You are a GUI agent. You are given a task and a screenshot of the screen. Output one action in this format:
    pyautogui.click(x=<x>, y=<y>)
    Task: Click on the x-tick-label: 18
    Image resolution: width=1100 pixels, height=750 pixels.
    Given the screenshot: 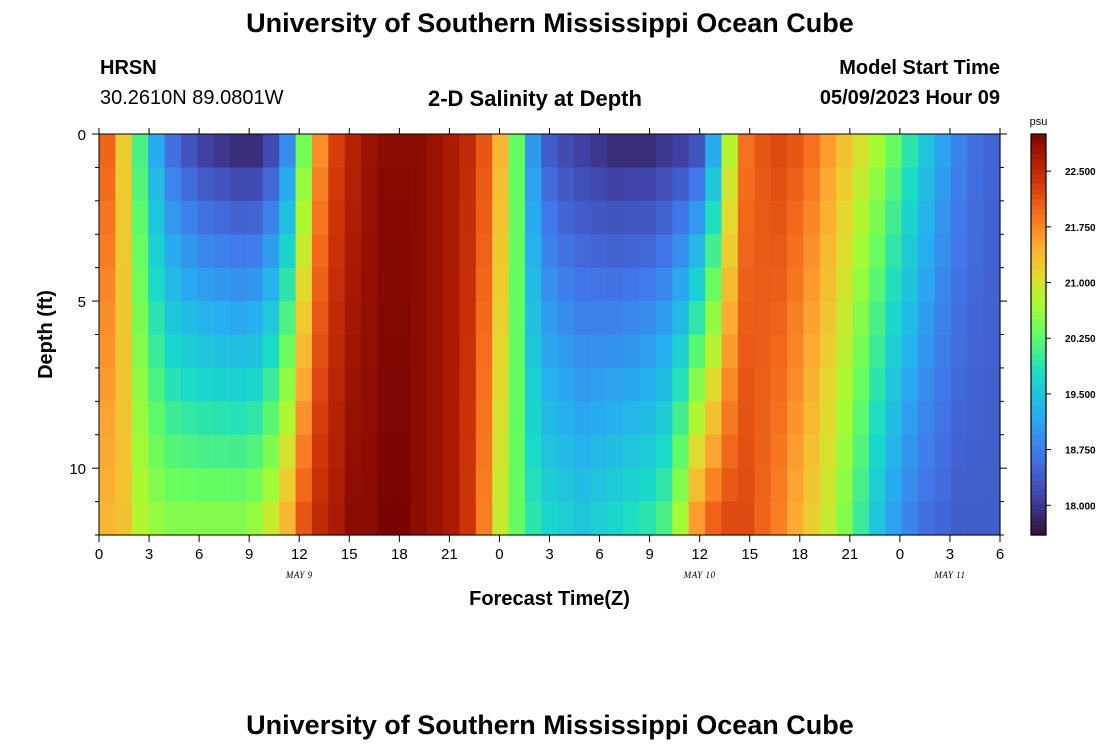 What is the action you would take?
    pyautogui.click(x=399, y=554)
    